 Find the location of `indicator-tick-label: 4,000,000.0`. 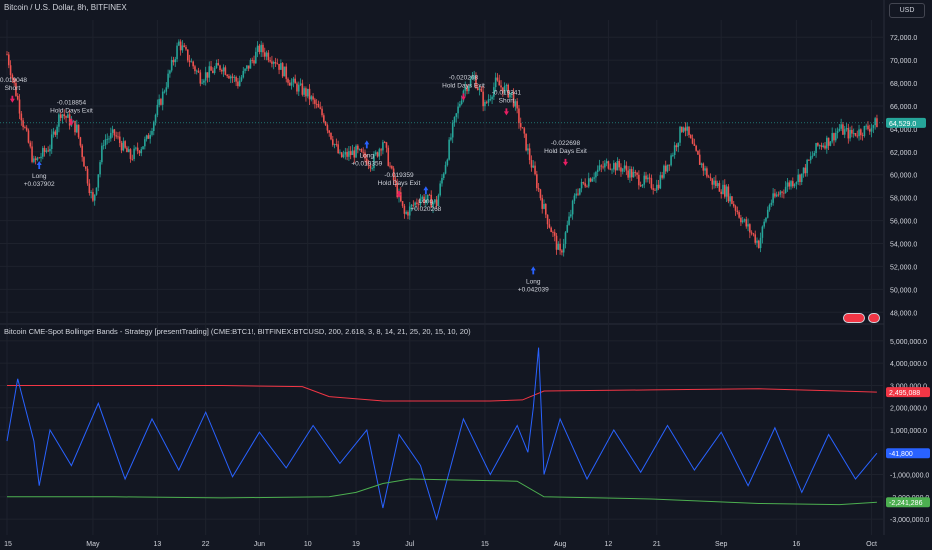

indicator-tick-label: 4,000,000.0 is located at coordinates (908, 364).